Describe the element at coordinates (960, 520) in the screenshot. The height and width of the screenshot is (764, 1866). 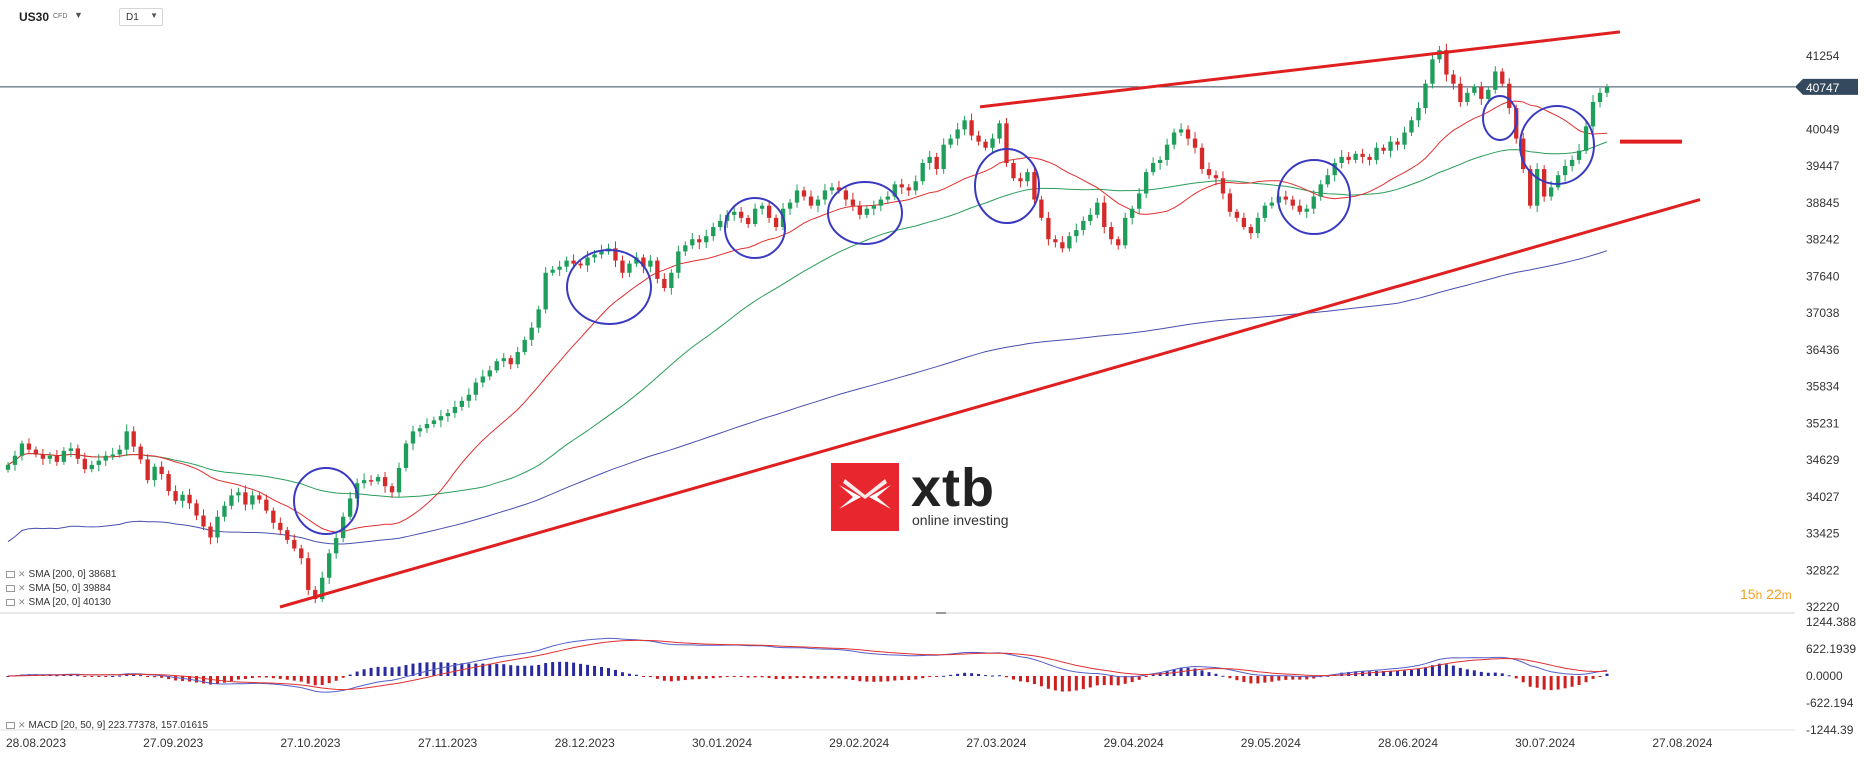
I see `xtb-tagline: online investing` at that location.